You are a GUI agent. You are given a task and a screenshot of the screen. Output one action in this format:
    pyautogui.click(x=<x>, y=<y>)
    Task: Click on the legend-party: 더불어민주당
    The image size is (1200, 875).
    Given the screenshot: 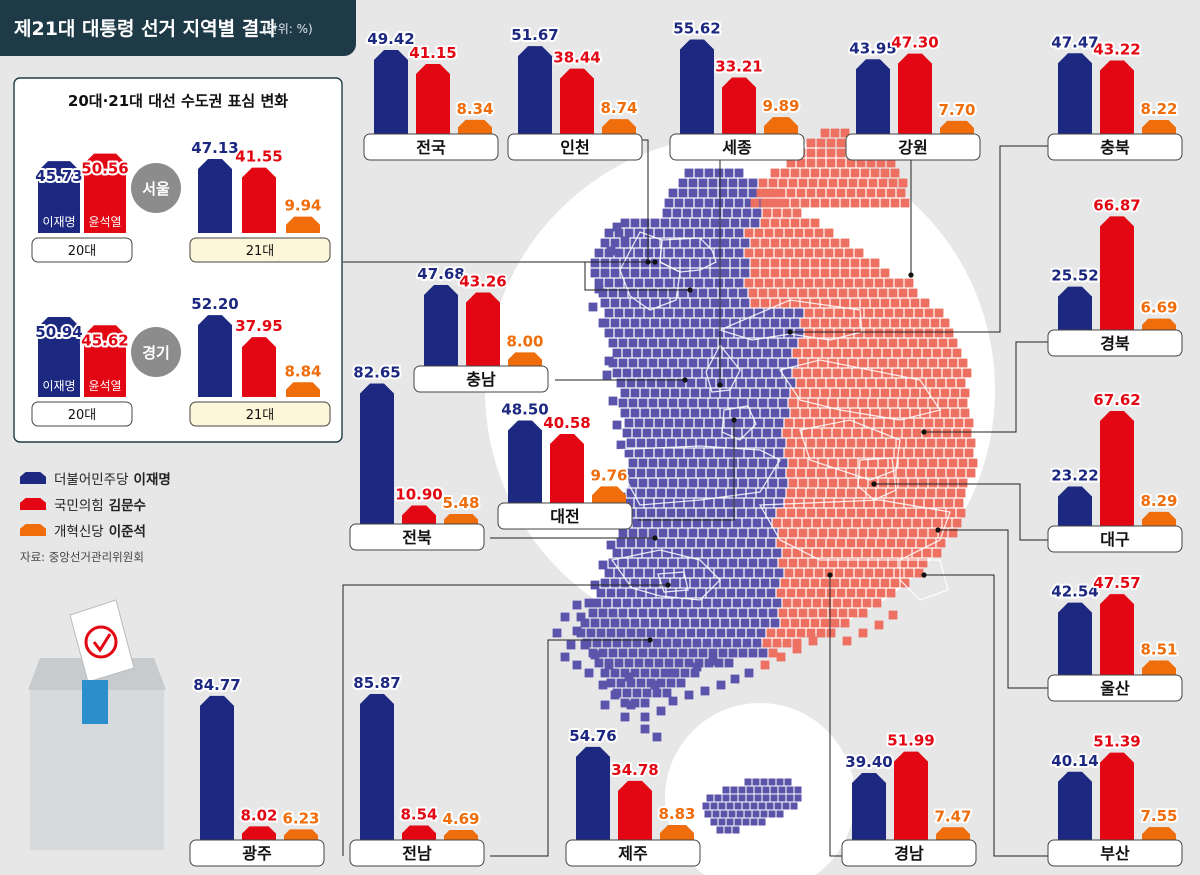 What is the action you would take?
    pyautogui.click(x=91, y=480)
    